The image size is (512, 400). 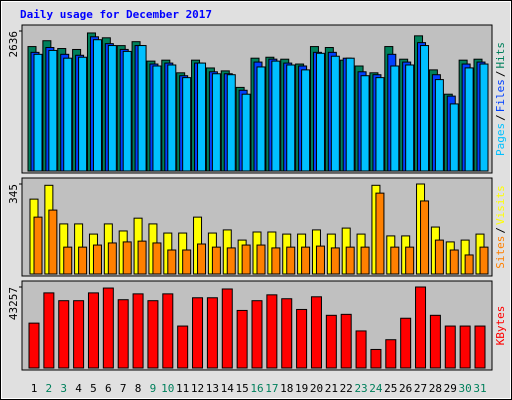 I want to click on x-tick-label: 23, so click(x=360, y=388).